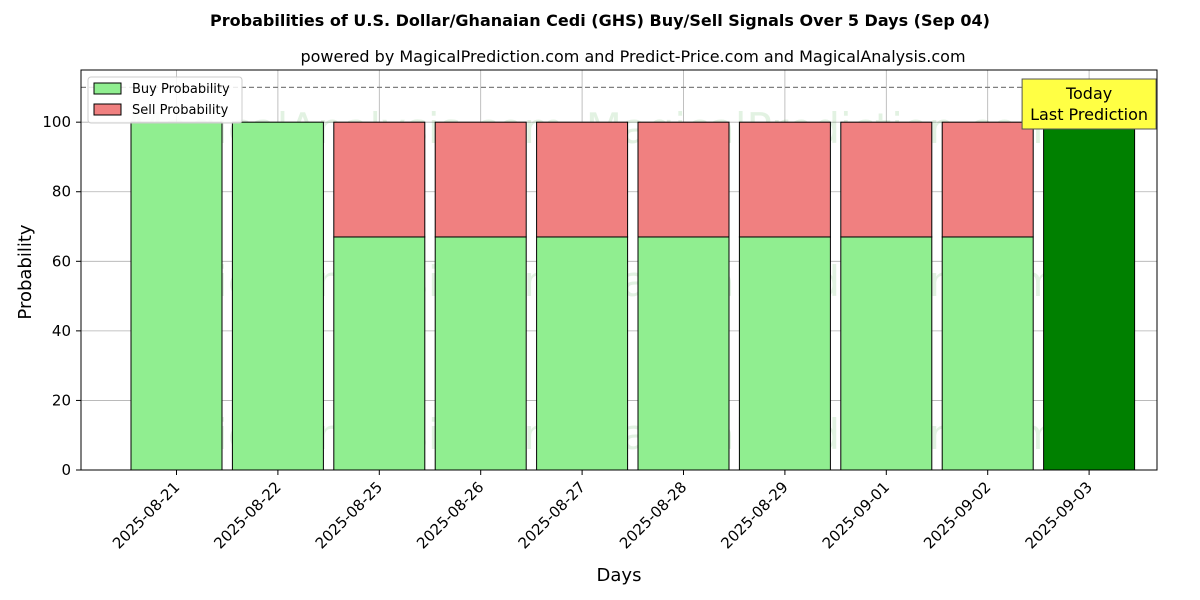 This screenshot has height=600, width=1200. I want to click on legend-label: Buy Probability, so click(181, 89).